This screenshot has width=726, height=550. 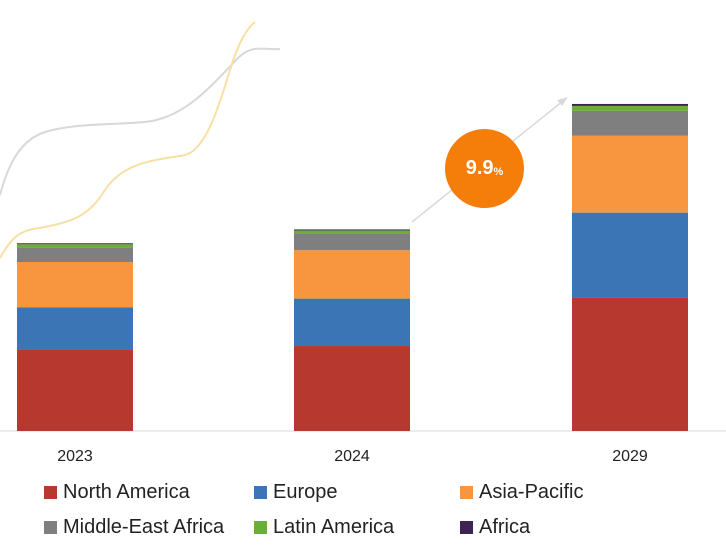 What do you see at coordinates (630, 108) in the screenshot?
I see `bar-segment-2029-latin-america` at bounding box center [630, 108].